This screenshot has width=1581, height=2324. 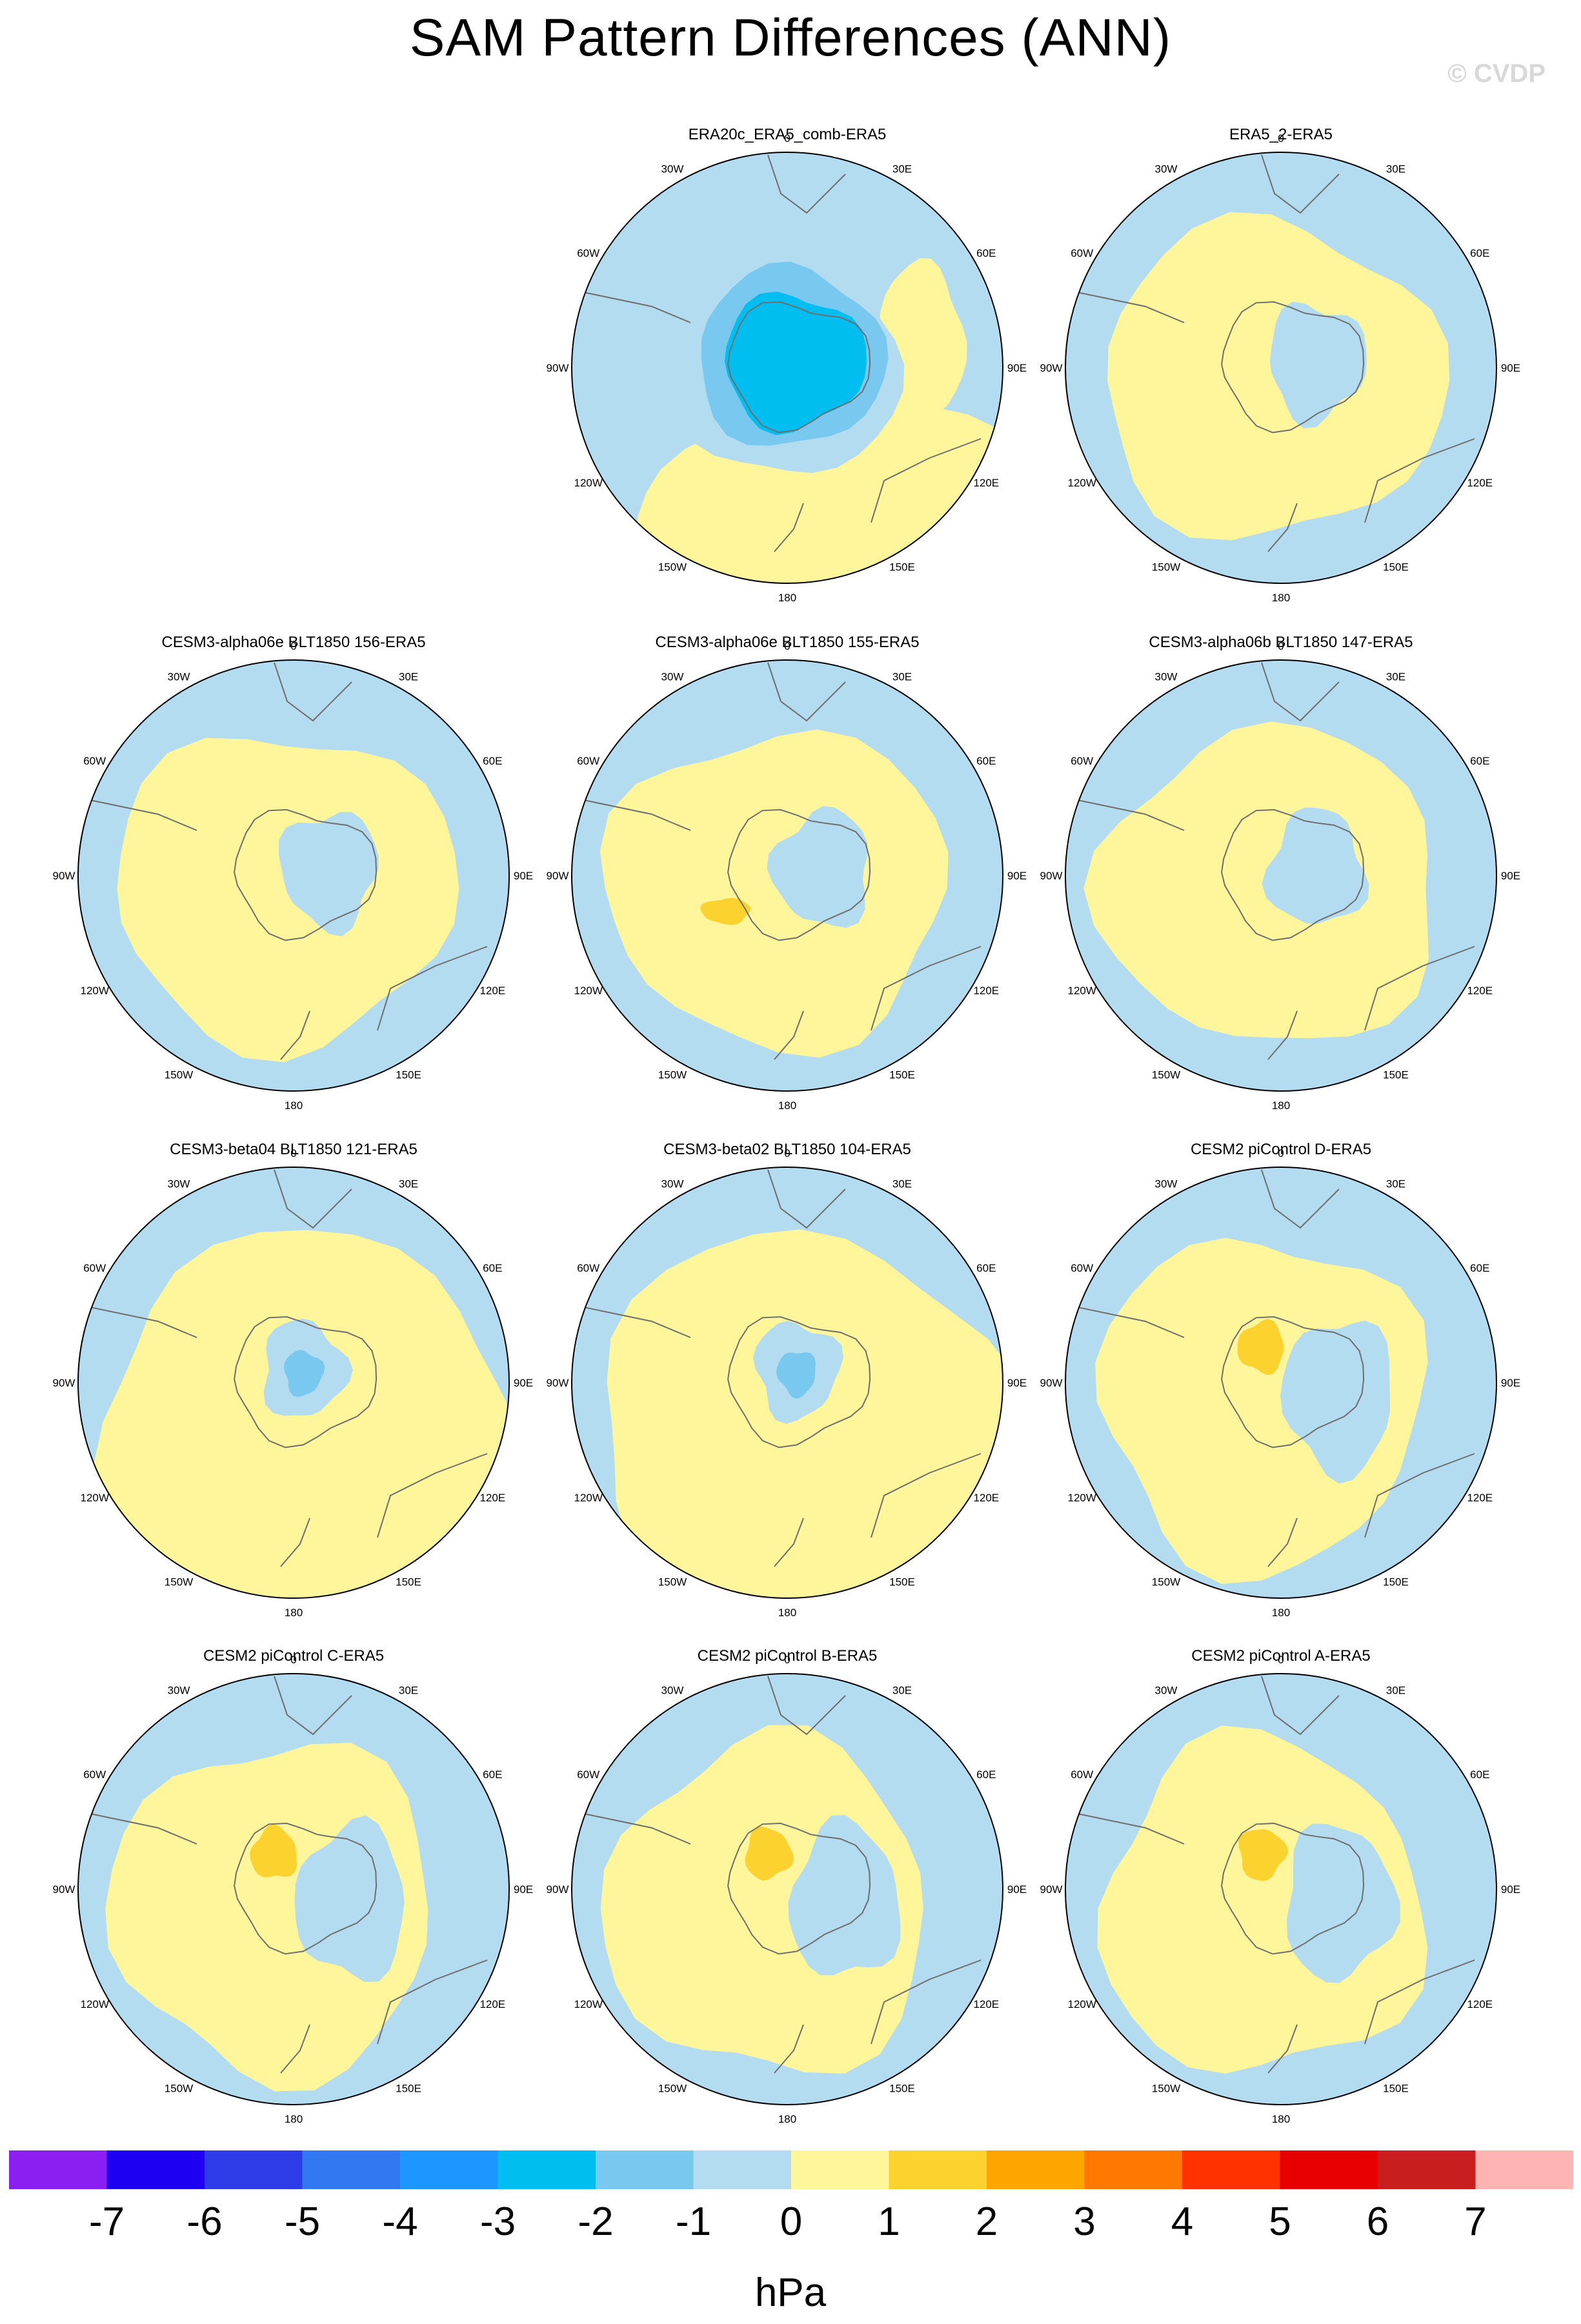 What do you see at coordinates (106, 2221) in the screenshot?
I see `colorbar-tick-label: -7` at bounding box center [106, 2221].